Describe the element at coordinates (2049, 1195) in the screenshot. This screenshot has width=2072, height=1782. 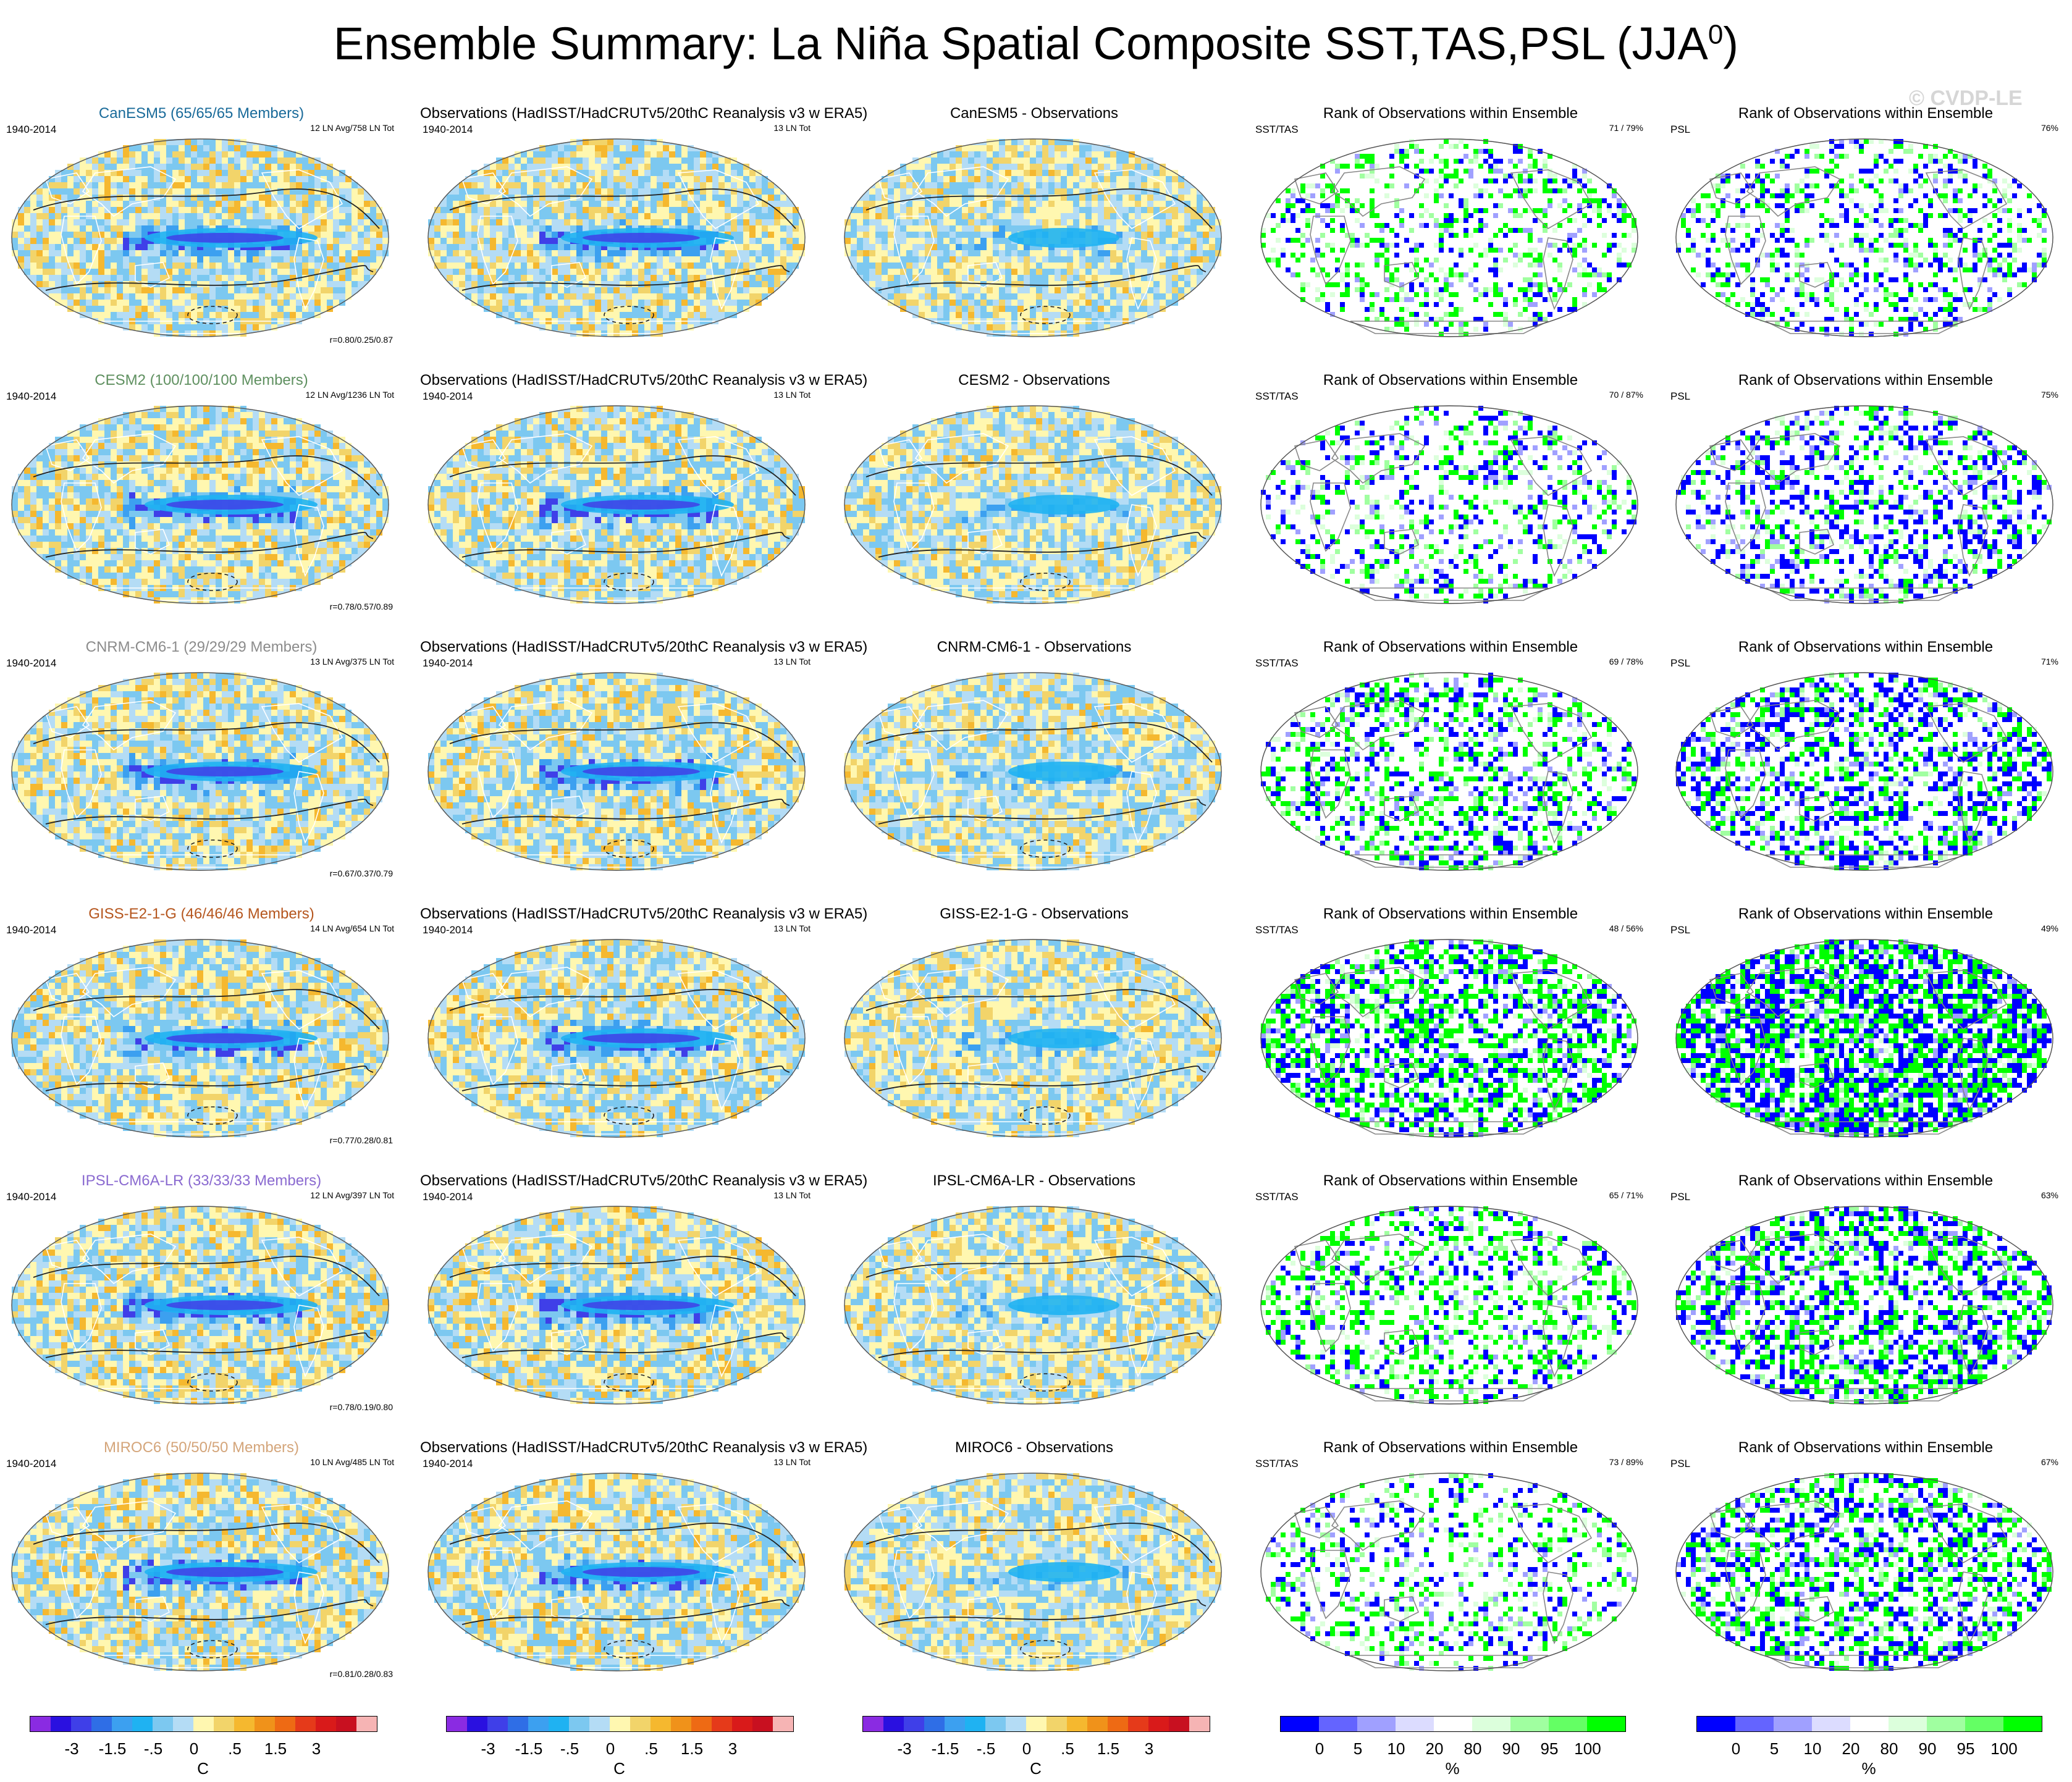
I see `panel-subtitle-right: 63%` at that location.